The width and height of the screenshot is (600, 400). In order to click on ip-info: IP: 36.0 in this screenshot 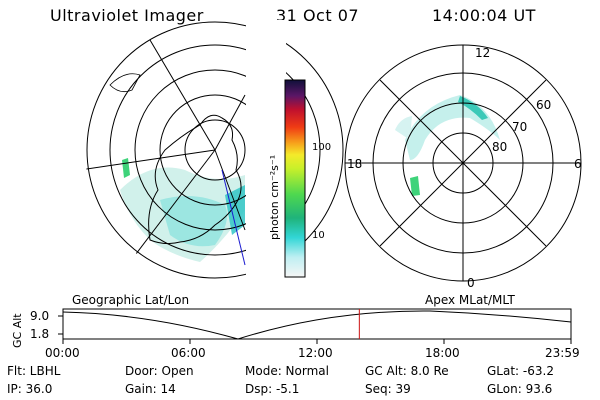, I will do `click(30, 389)`.